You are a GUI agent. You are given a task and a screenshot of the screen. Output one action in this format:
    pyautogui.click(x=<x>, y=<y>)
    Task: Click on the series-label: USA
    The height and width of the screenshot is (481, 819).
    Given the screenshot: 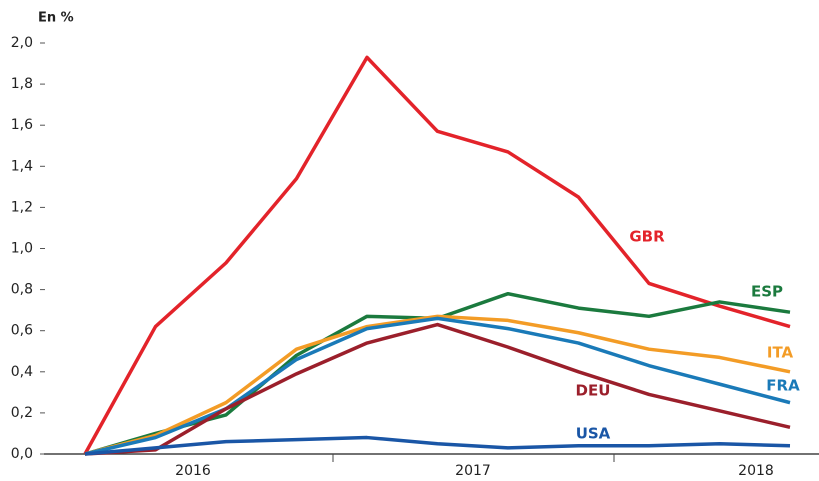 What is the action you would take?
    pyautogui.click(x=593, y=434)
    